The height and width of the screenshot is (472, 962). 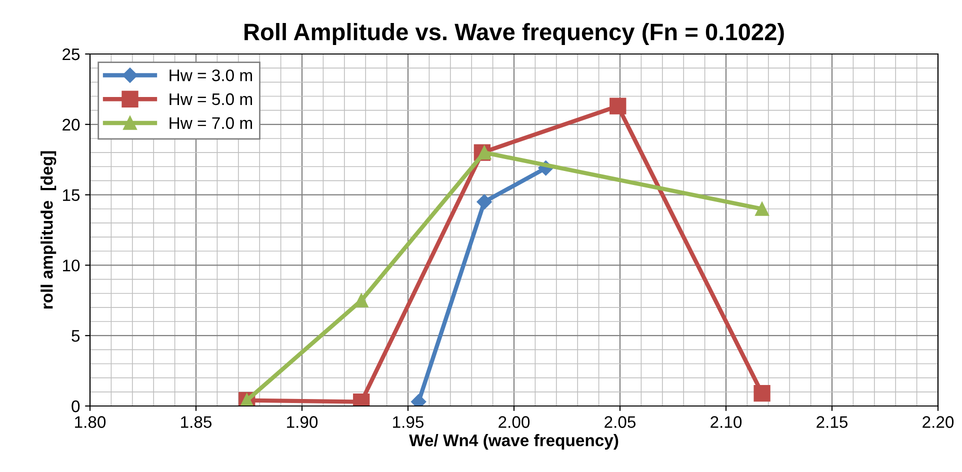 I want to click on y-tick-label: 15, so click(x=71, y=195).